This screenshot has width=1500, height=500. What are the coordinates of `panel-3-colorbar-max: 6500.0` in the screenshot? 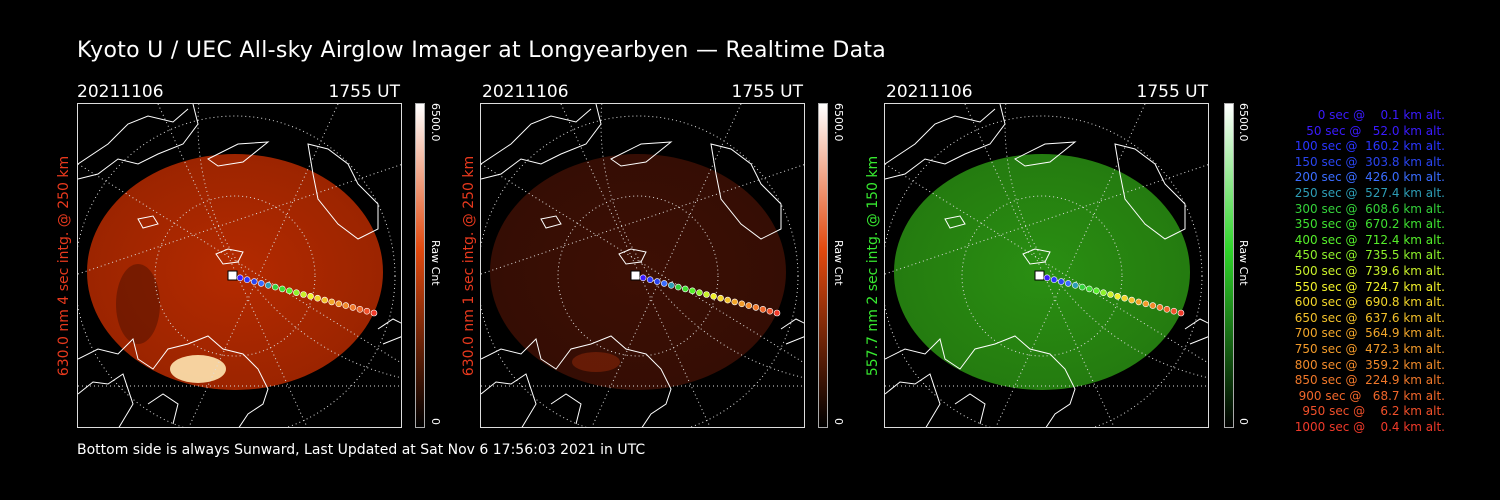 It's located at (1243, 122).